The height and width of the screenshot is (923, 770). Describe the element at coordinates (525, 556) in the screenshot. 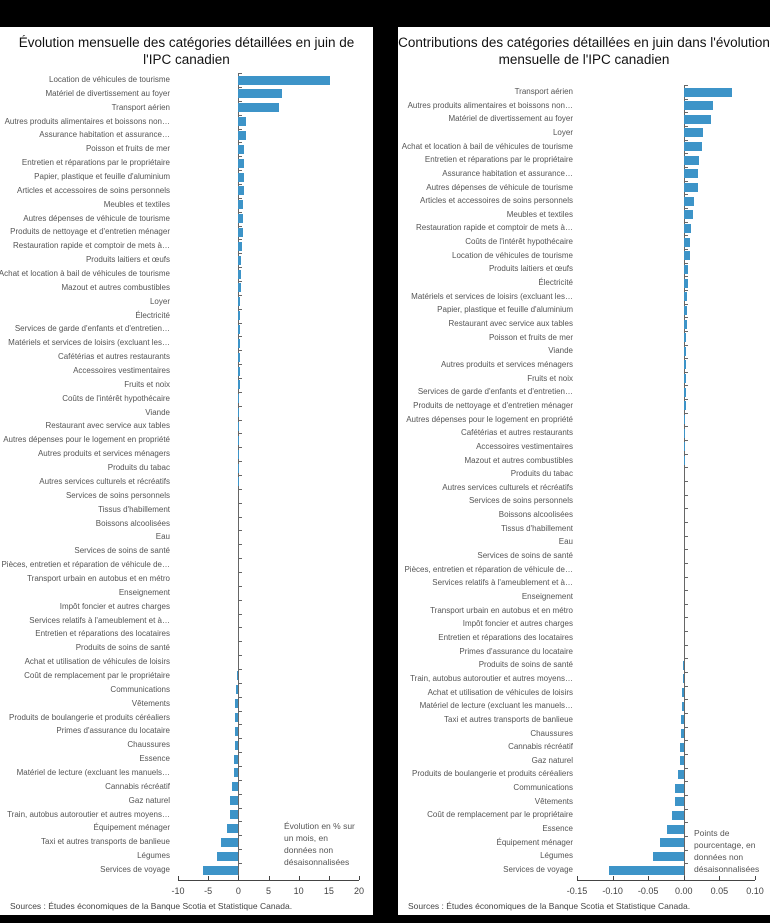

I see `category-label: Services de soins de santé` at that location.